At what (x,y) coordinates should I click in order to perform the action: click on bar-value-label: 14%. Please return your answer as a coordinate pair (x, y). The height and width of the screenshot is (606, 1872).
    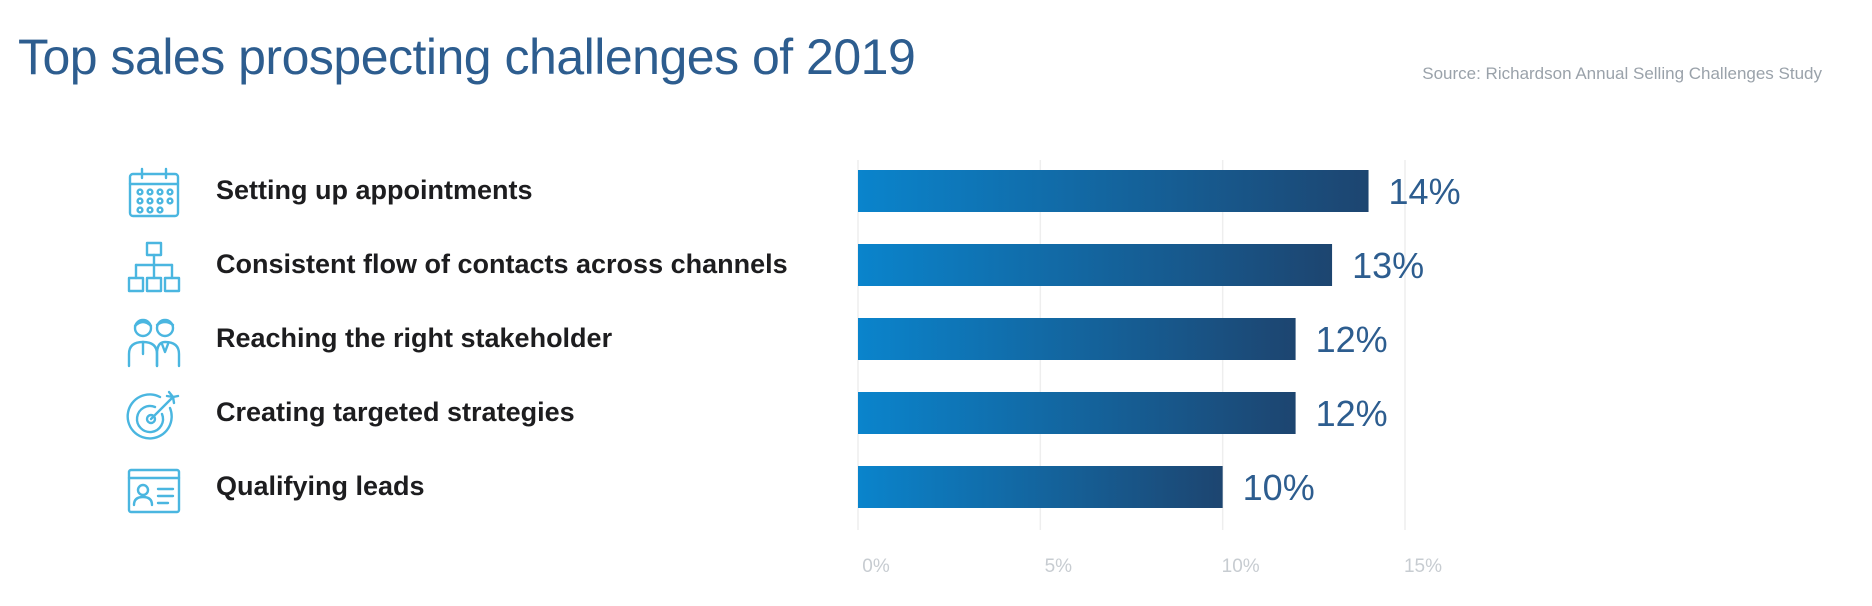
    Looking at the image, I should click on (1425, 191).